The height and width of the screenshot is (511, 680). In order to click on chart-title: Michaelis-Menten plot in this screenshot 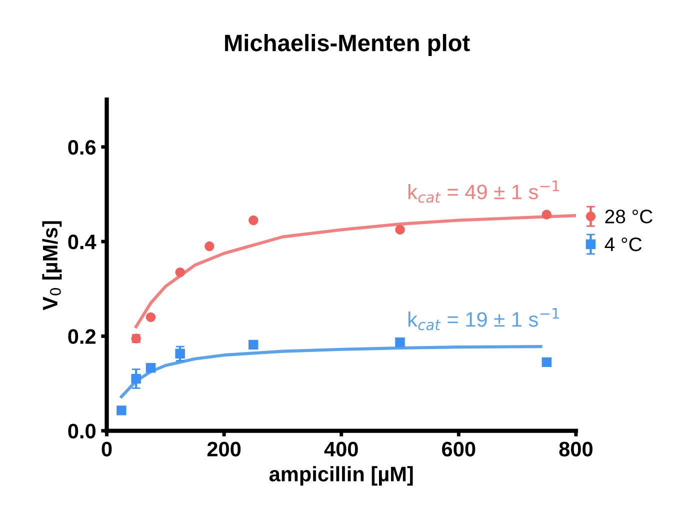, I will do `click(347, 45)`.